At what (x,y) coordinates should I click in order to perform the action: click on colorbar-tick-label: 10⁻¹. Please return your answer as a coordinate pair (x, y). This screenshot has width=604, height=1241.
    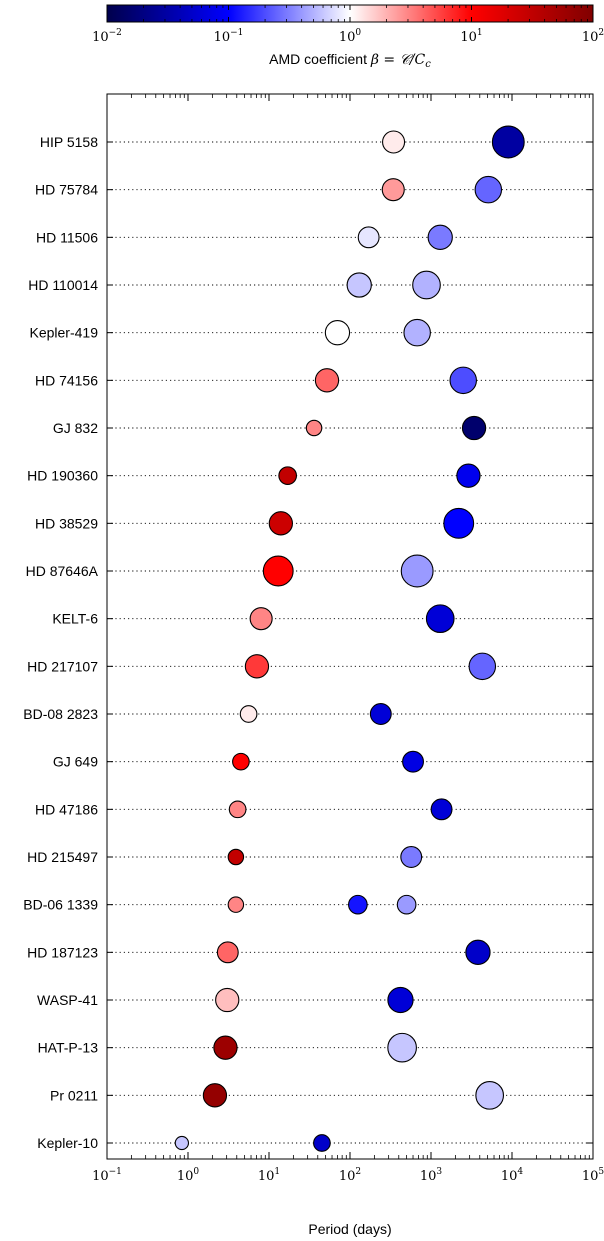
    Looking at the image, I should click on (229, 36).